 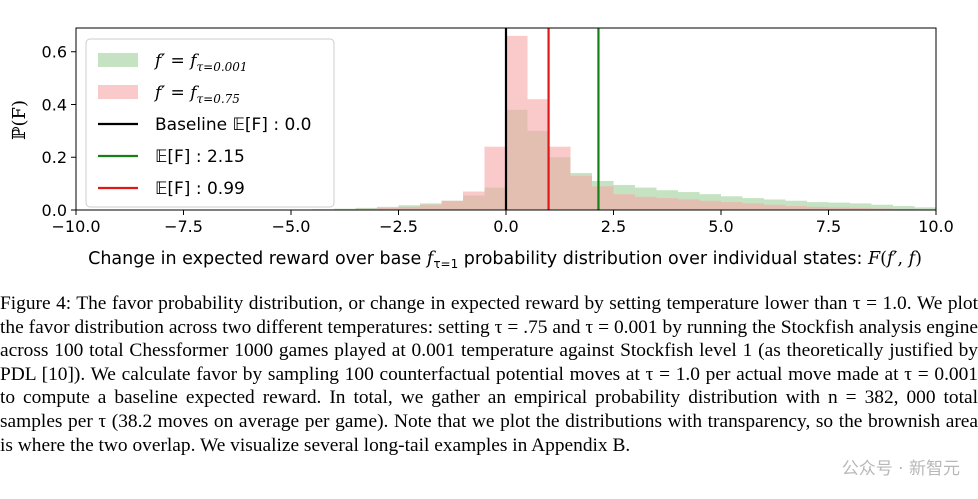 I want to click on legend-label: Baseline 𝔼[F] : 0.0, so click(x=233, y=125).